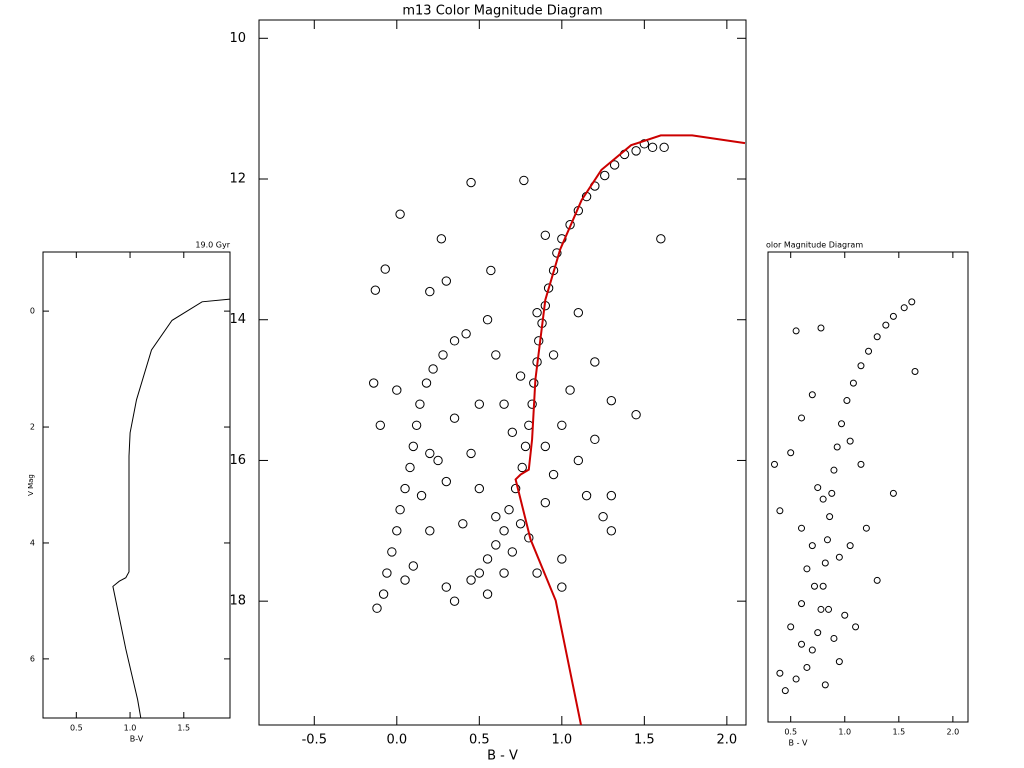  I want to click on y-tick-label: 2, so click(32, 427).